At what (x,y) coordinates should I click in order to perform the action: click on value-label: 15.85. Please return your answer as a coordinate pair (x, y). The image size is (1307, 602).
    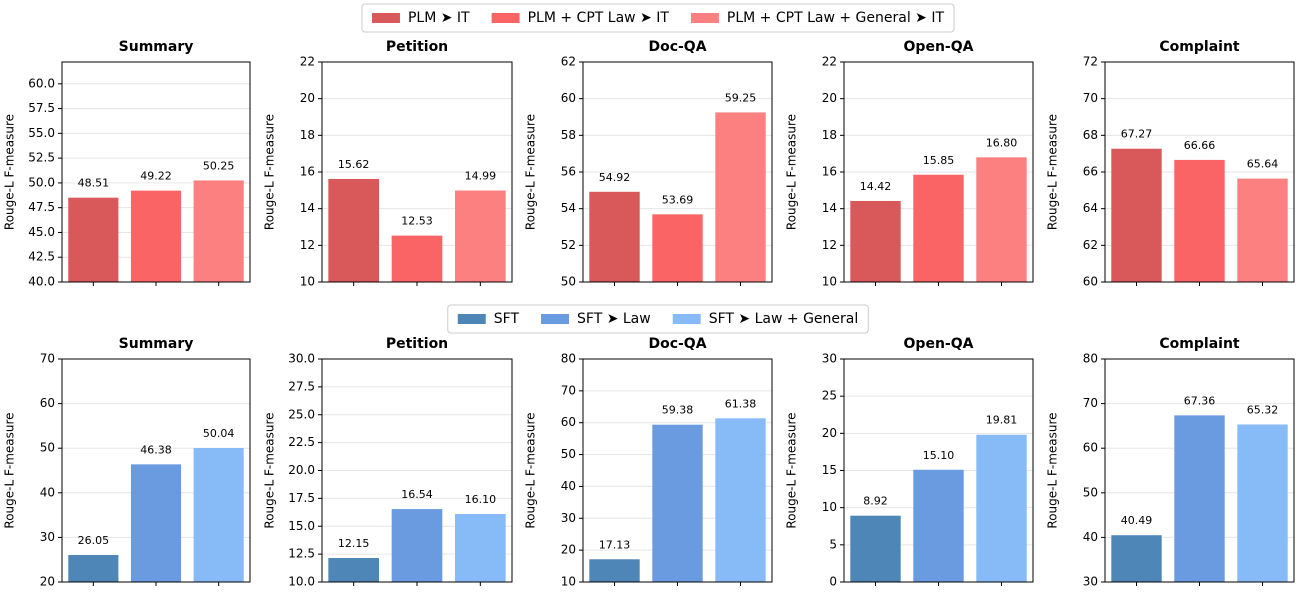
    Looking at the image, I should click on (939, 160).